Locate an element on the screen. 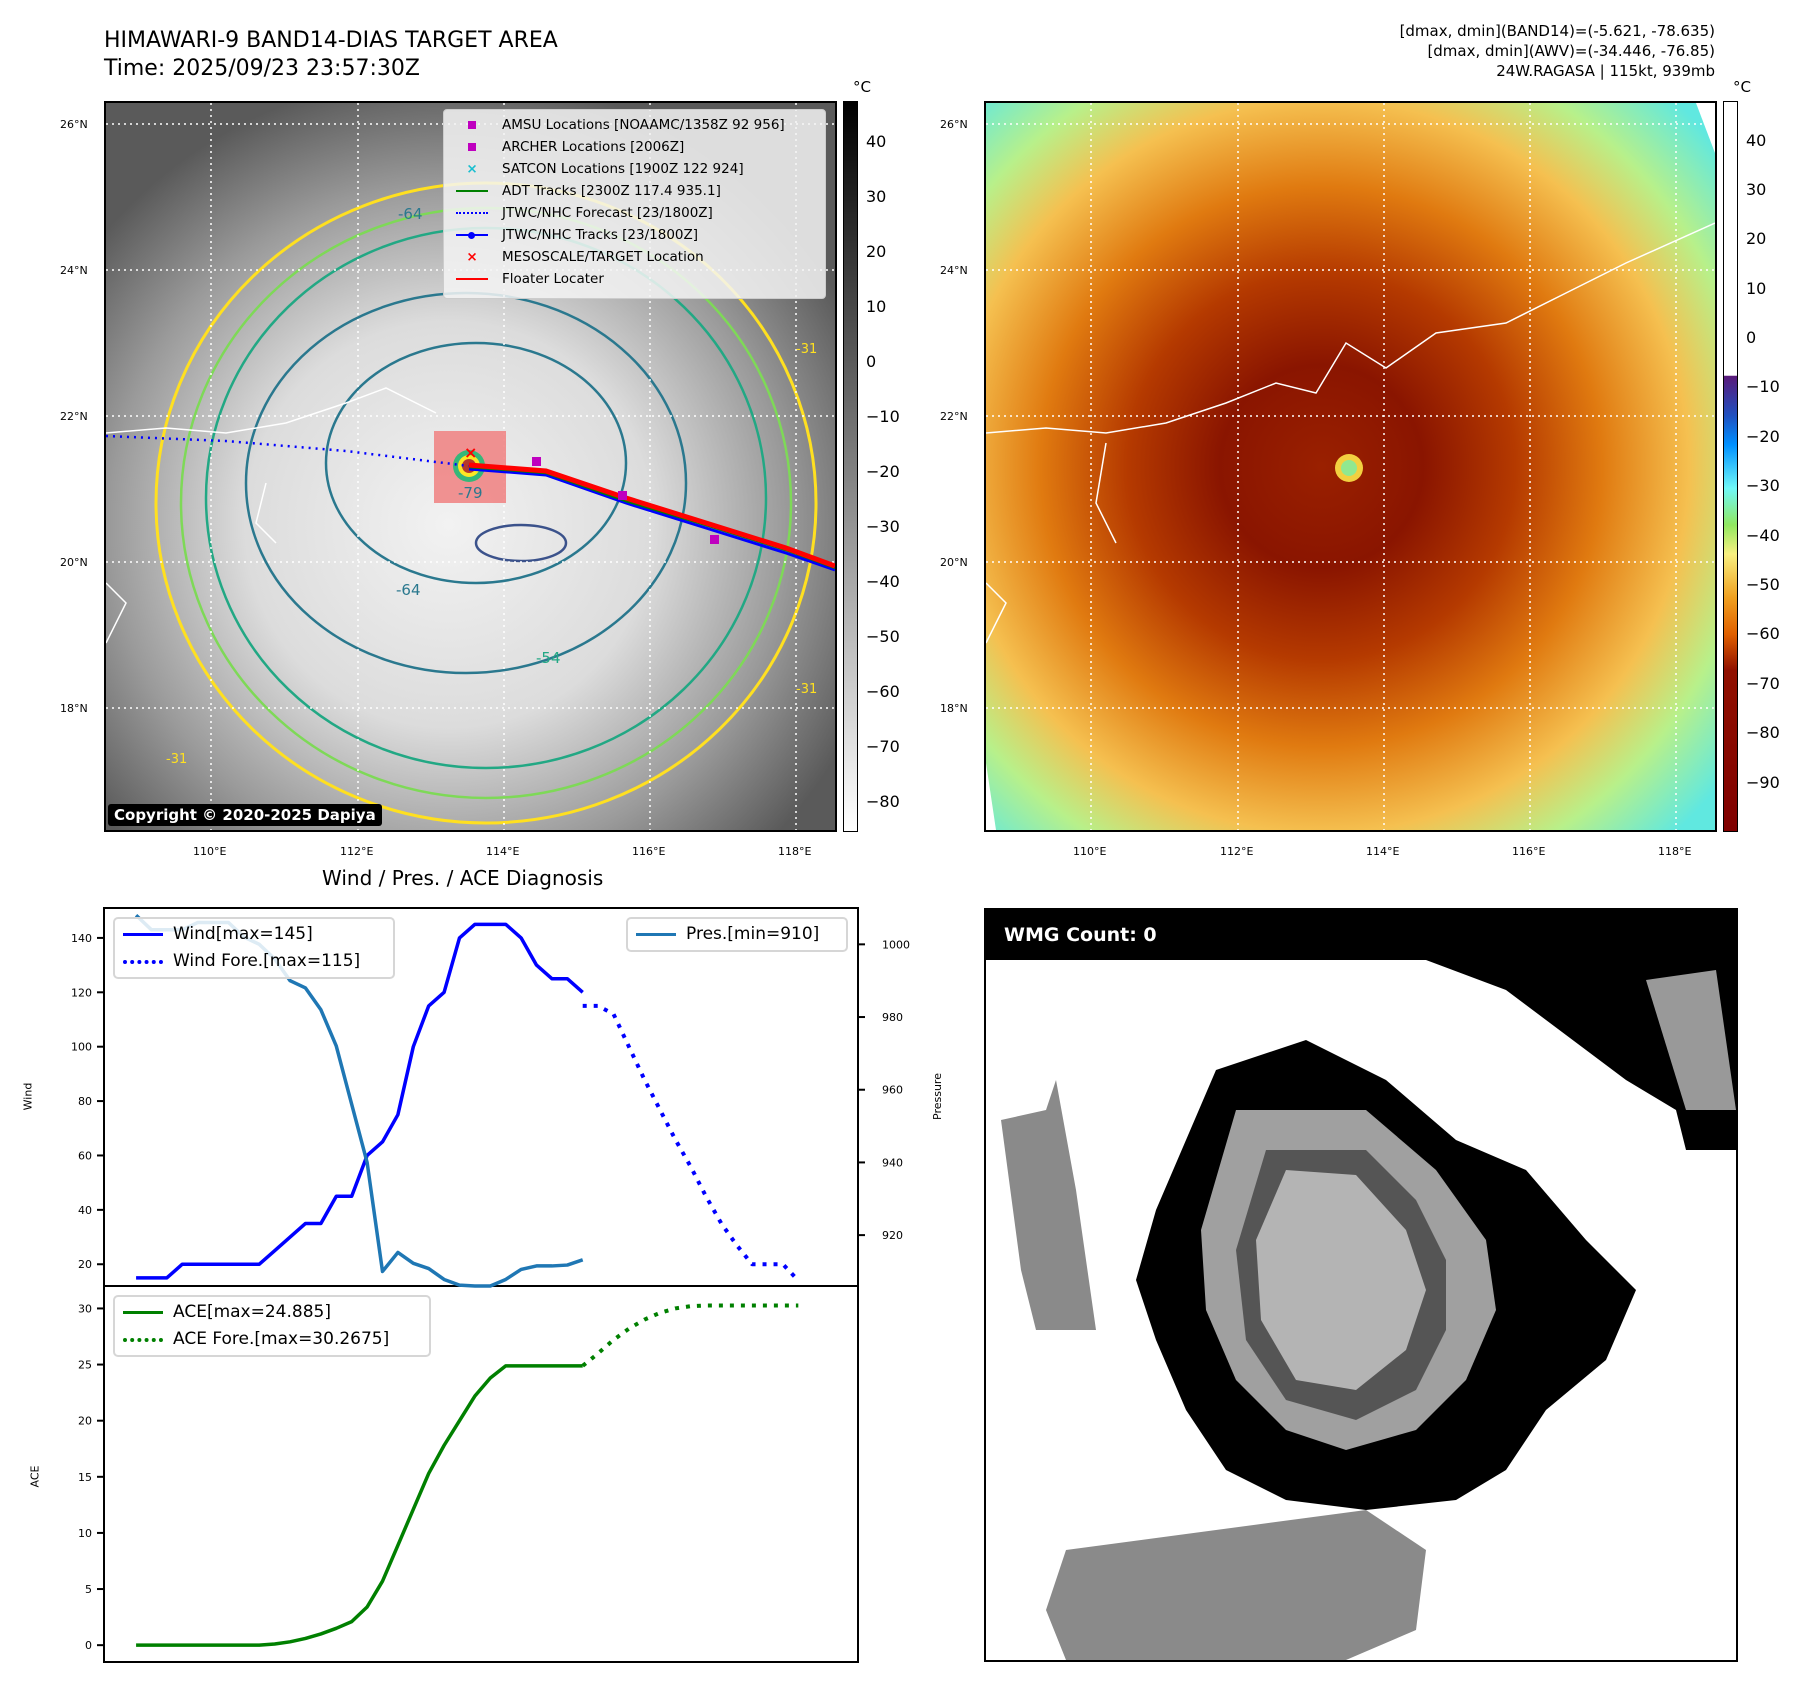 This screenshot has height=1690, width=1797. legend-label: ARCHER Locations [2006Z] is located at coordinates (593, 147).